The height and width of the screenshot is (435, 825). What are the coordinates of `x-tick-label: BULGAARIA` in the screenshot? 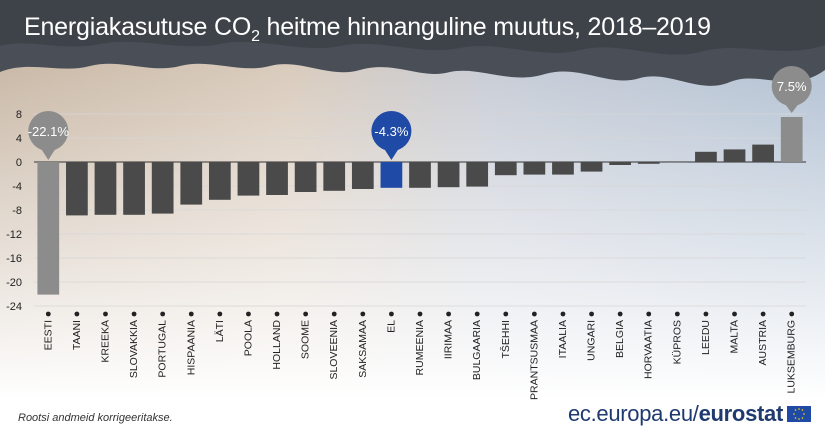 It's located at (477, 350).